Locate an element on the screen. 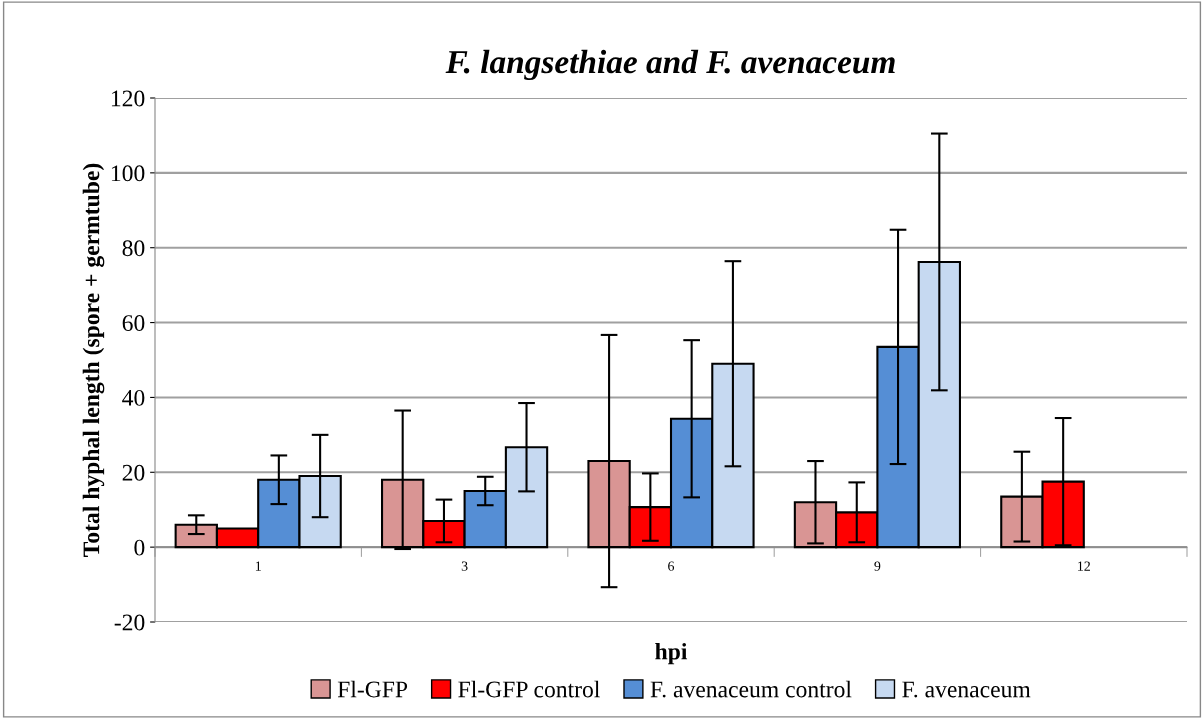 Image resolution: width=1204 pixels, height=719 pixels. y-tick-label: 100 is located at coordinates (128, 173).